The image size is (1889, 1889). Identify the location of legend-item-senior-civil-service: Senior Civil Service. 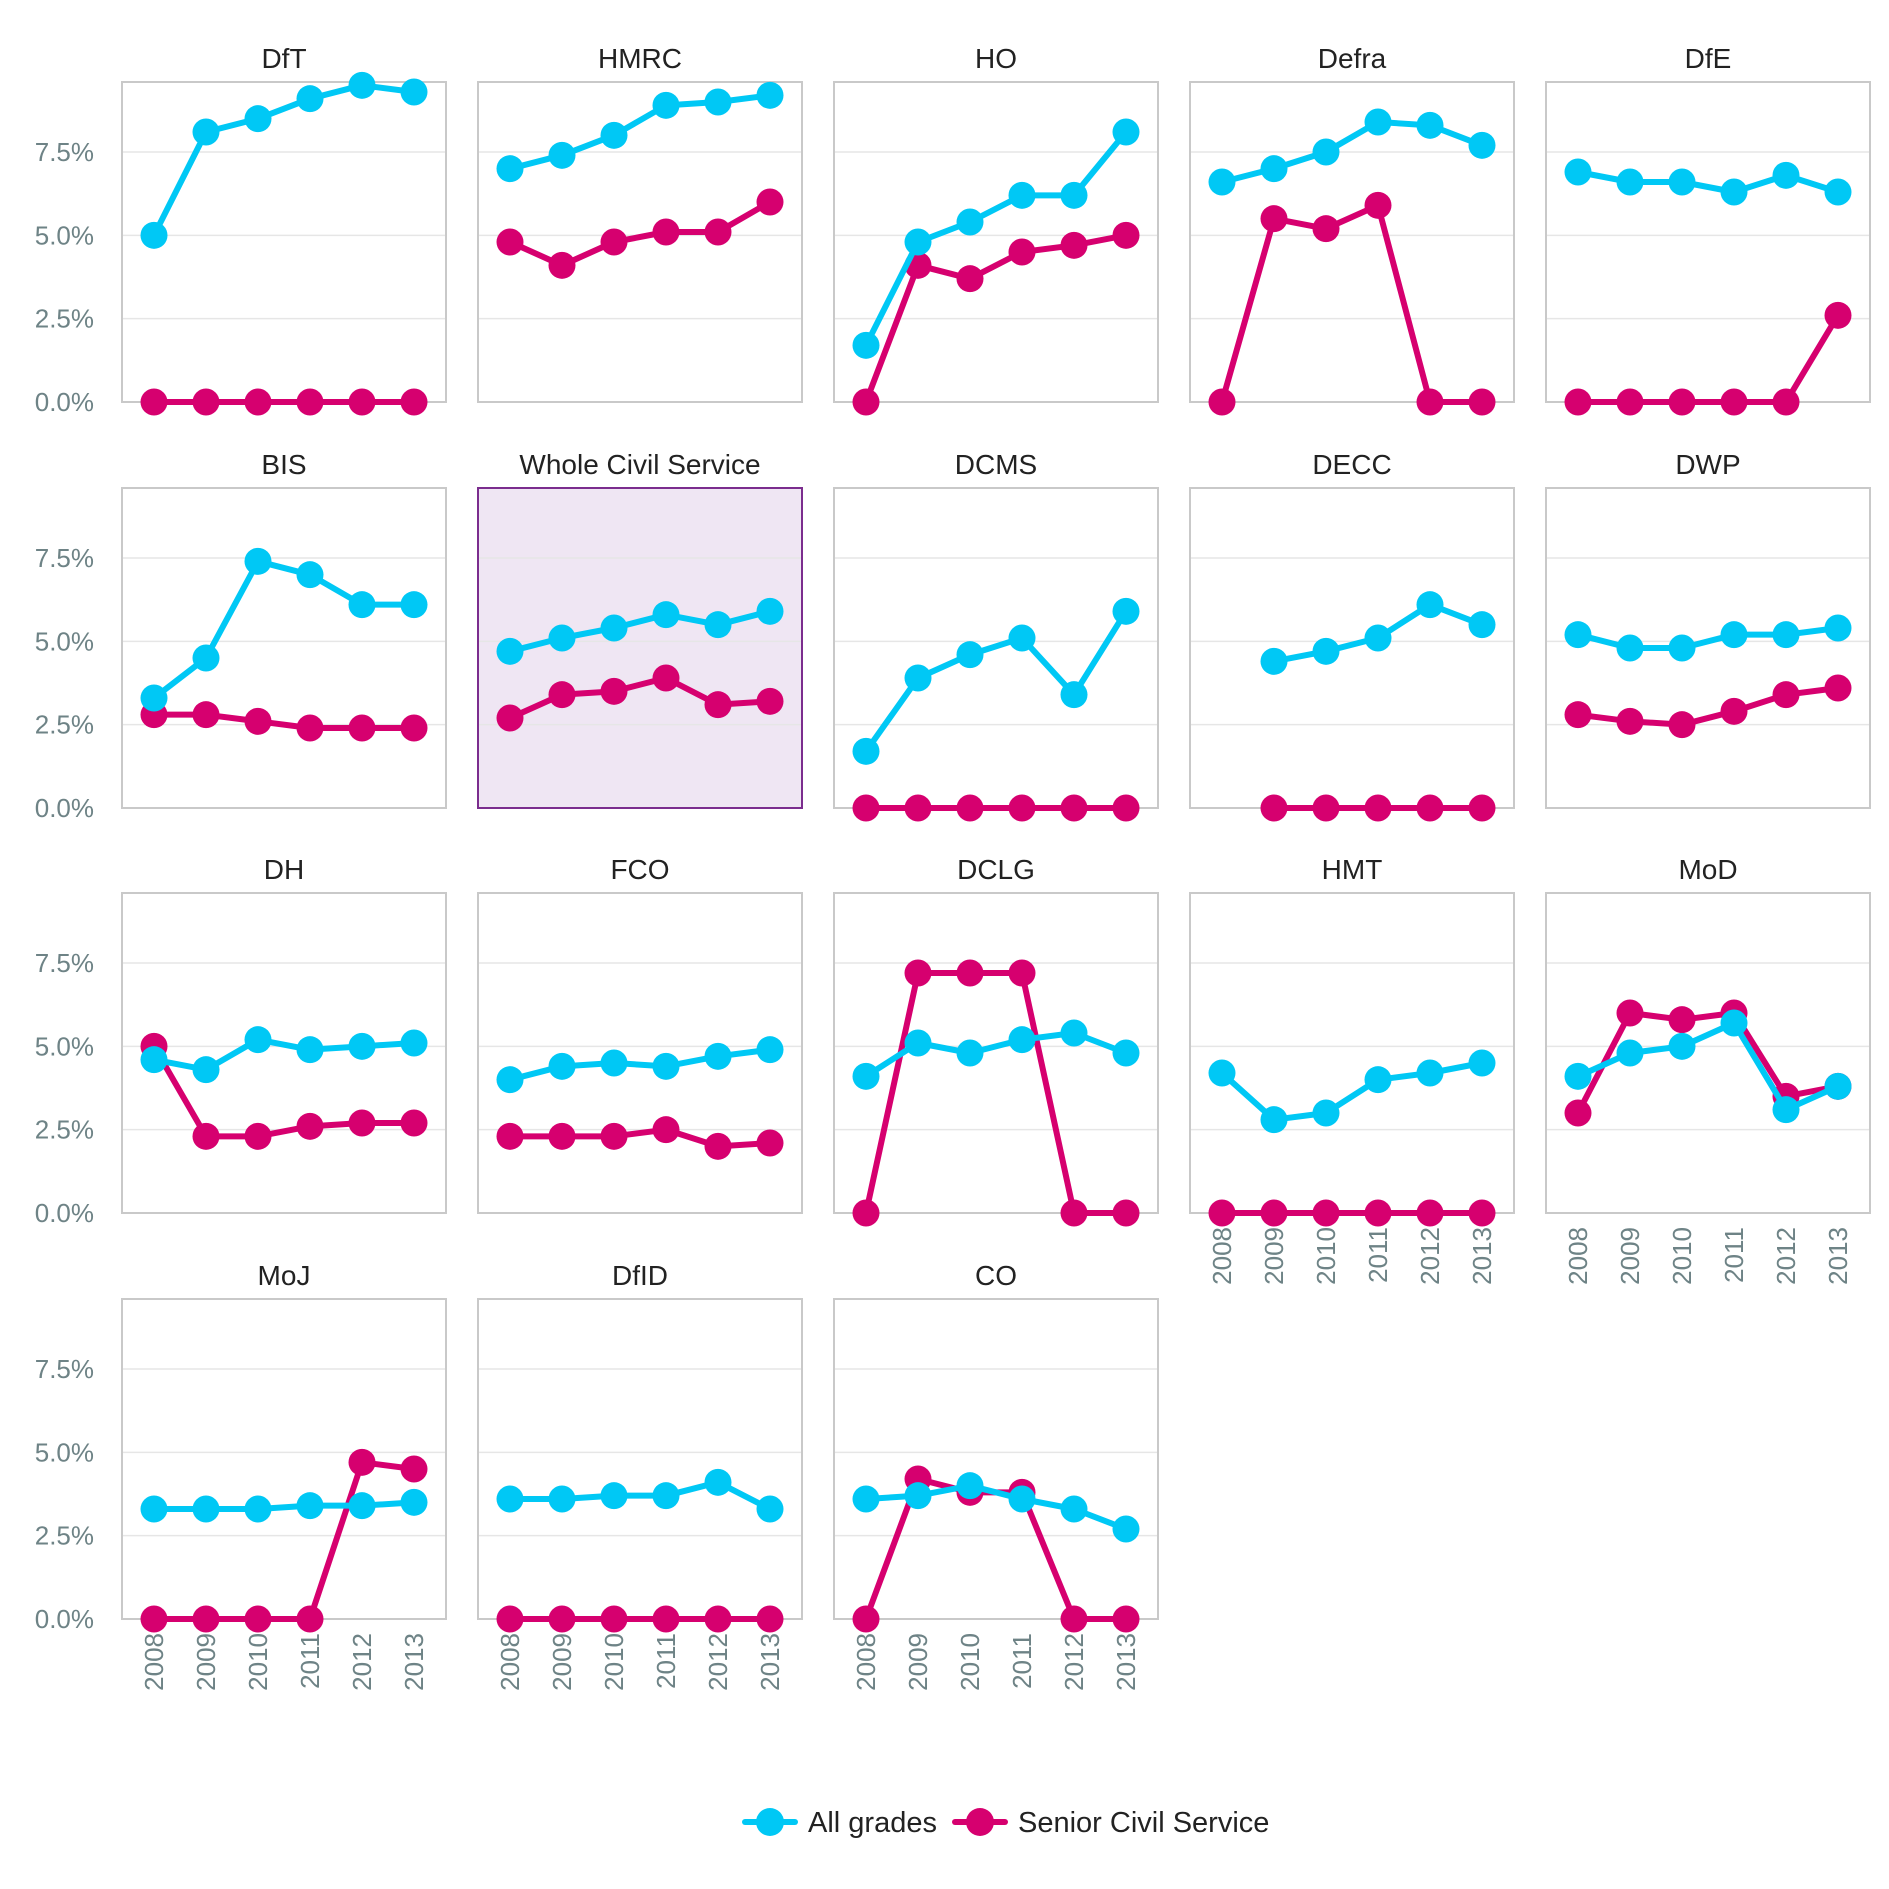
(1110, 1823).